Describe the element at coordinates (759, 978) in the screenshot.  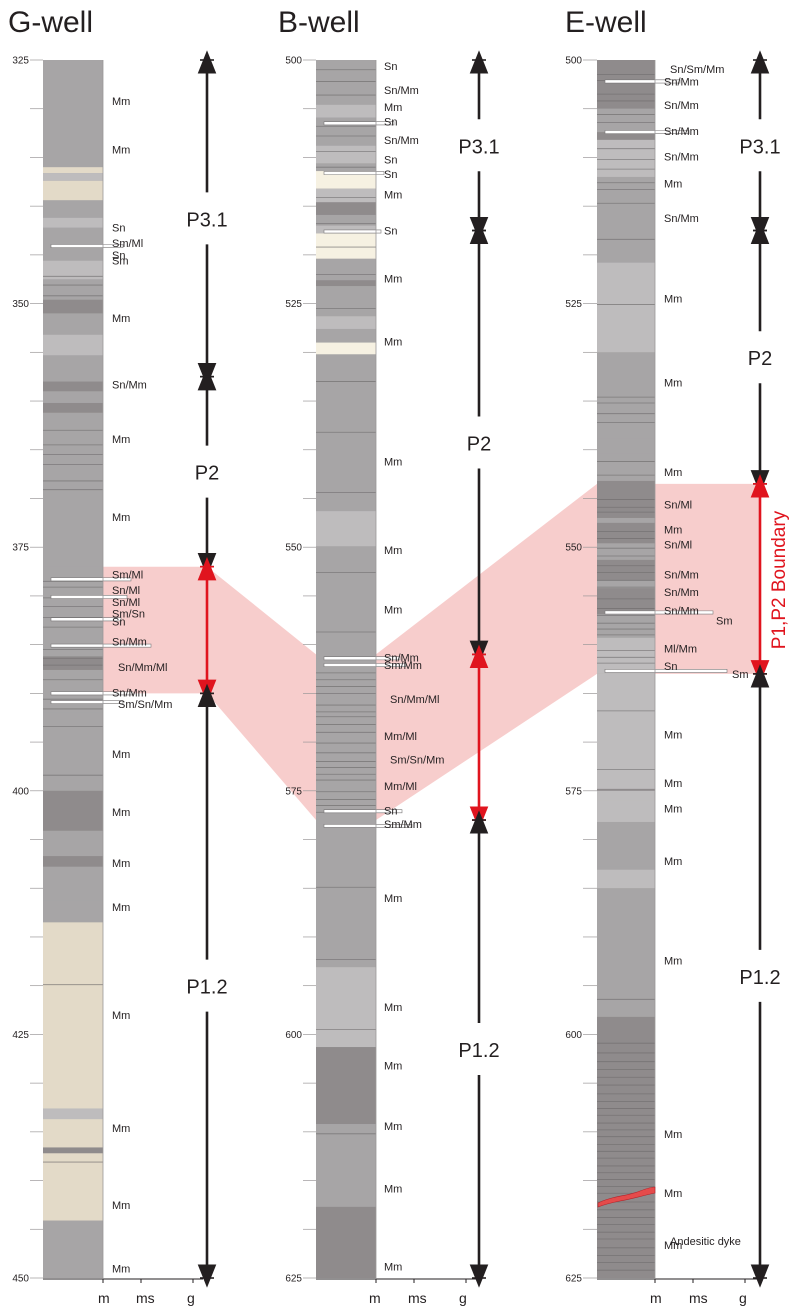
I see `unit-label: P1.2` at that location.